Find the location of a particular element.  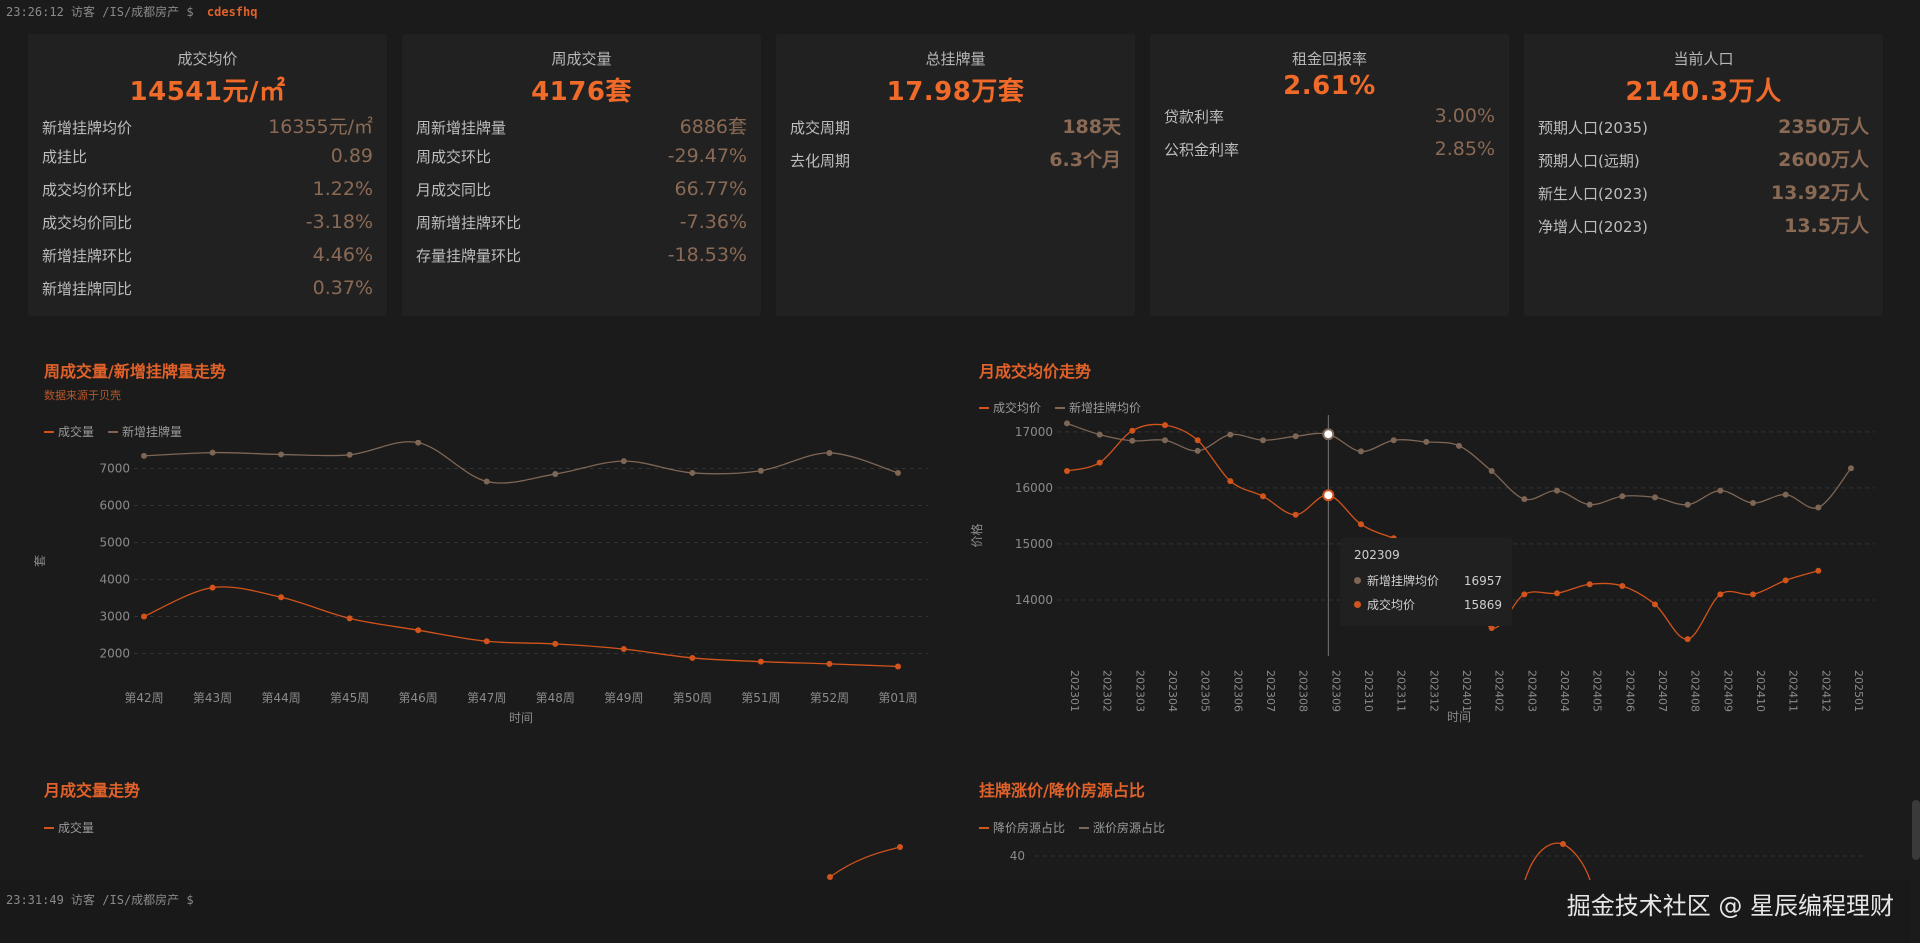

y-tick-label: 5000 is located at coordinates (114, 543).